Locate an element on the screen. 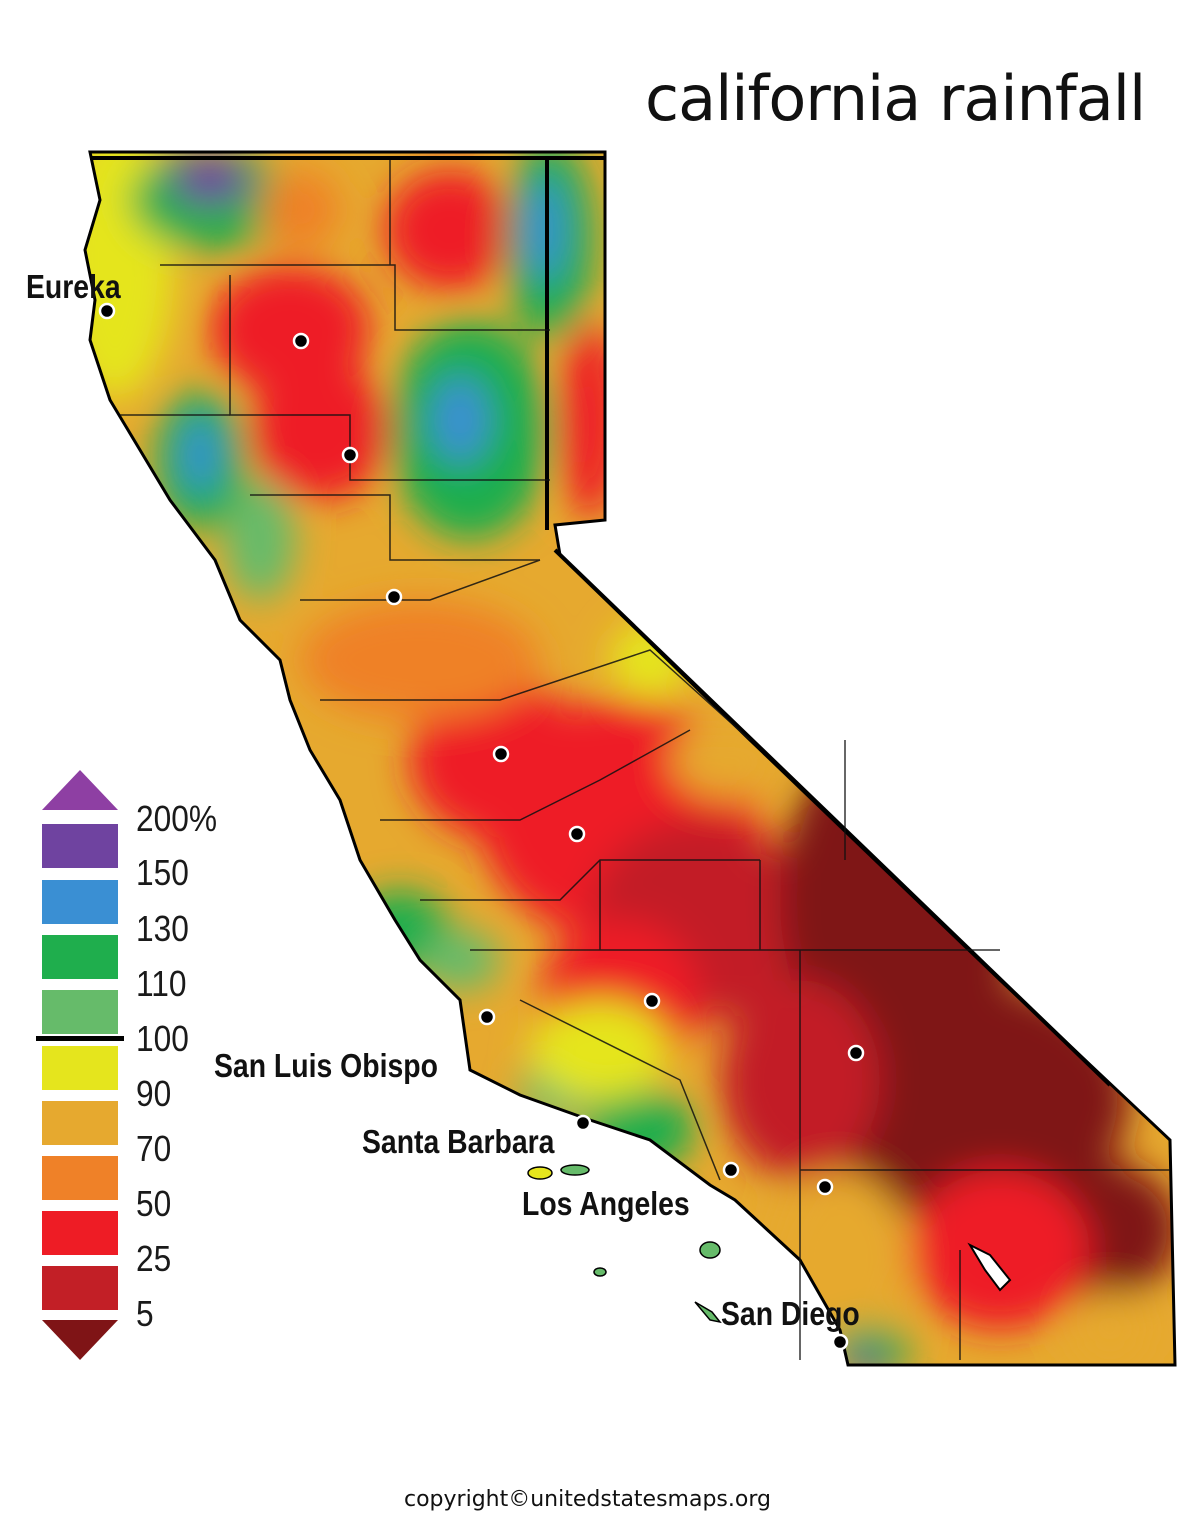 This screenshot has height=1536, width=1187. city-label-los-angeles: Los Angeles is located at coordinates (606, 1203).